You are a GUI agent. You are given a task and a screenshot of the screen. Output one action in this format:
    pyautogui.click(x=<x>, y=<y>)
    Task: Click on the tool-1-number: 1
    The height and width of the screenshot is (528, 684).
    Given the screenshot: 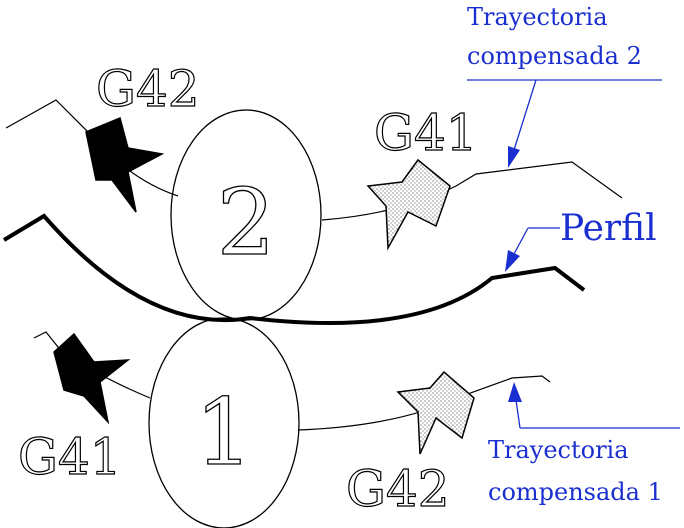 What is the action you would take?
    pyautogui.click(x=224, y=432)
    